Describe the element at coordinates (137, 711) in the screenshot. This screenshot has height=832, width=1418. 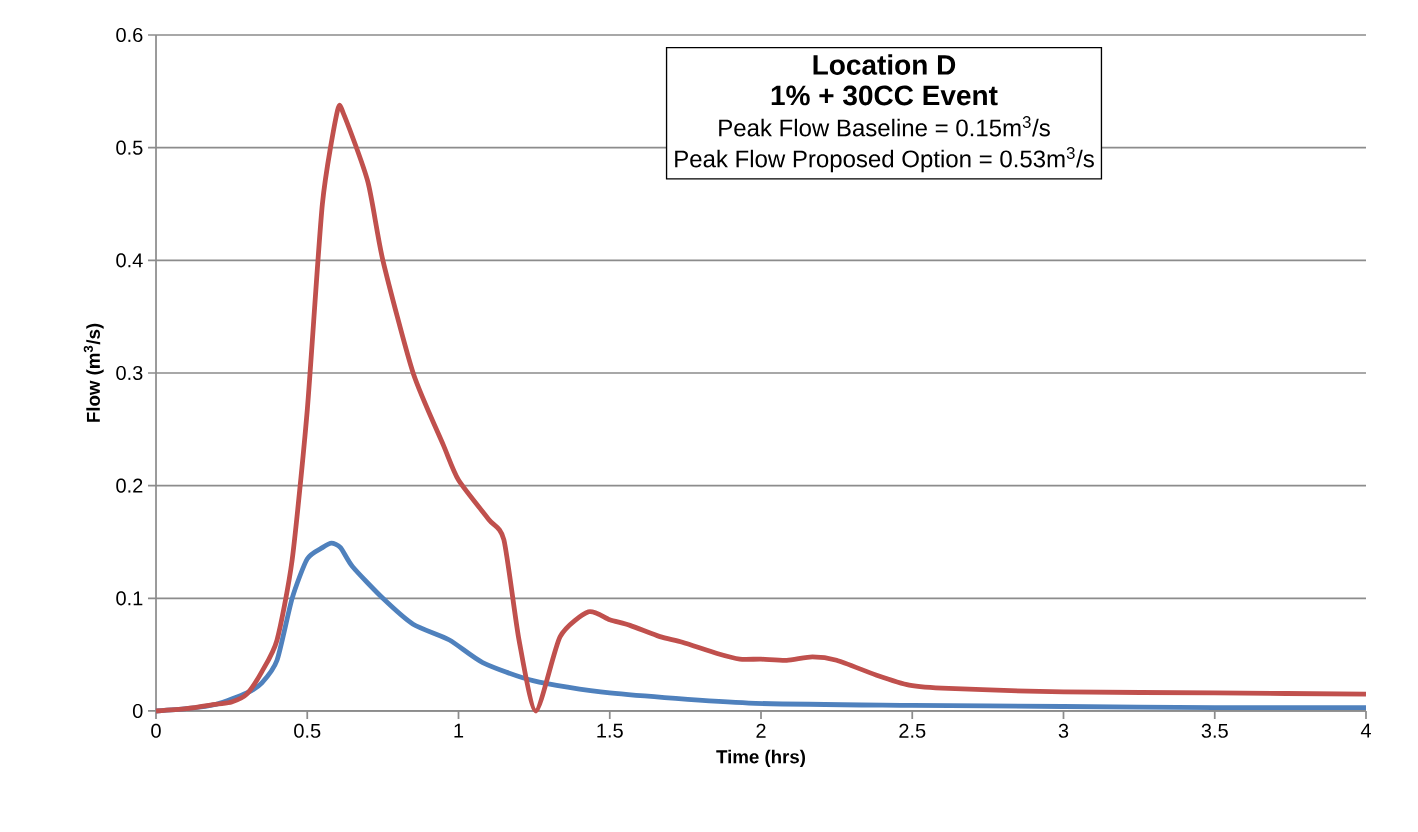
I see `y-tick-label: 0` at that location.